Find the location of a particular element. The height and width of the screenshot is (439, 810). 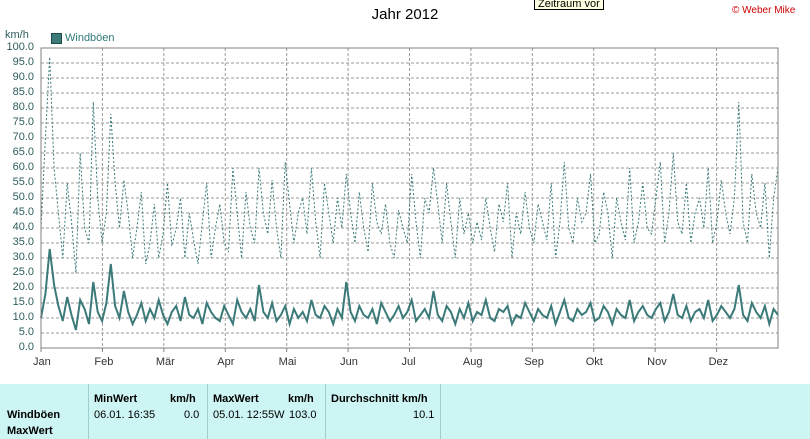

y-tick-label: 70.0 is located at coordinates (23, 137).